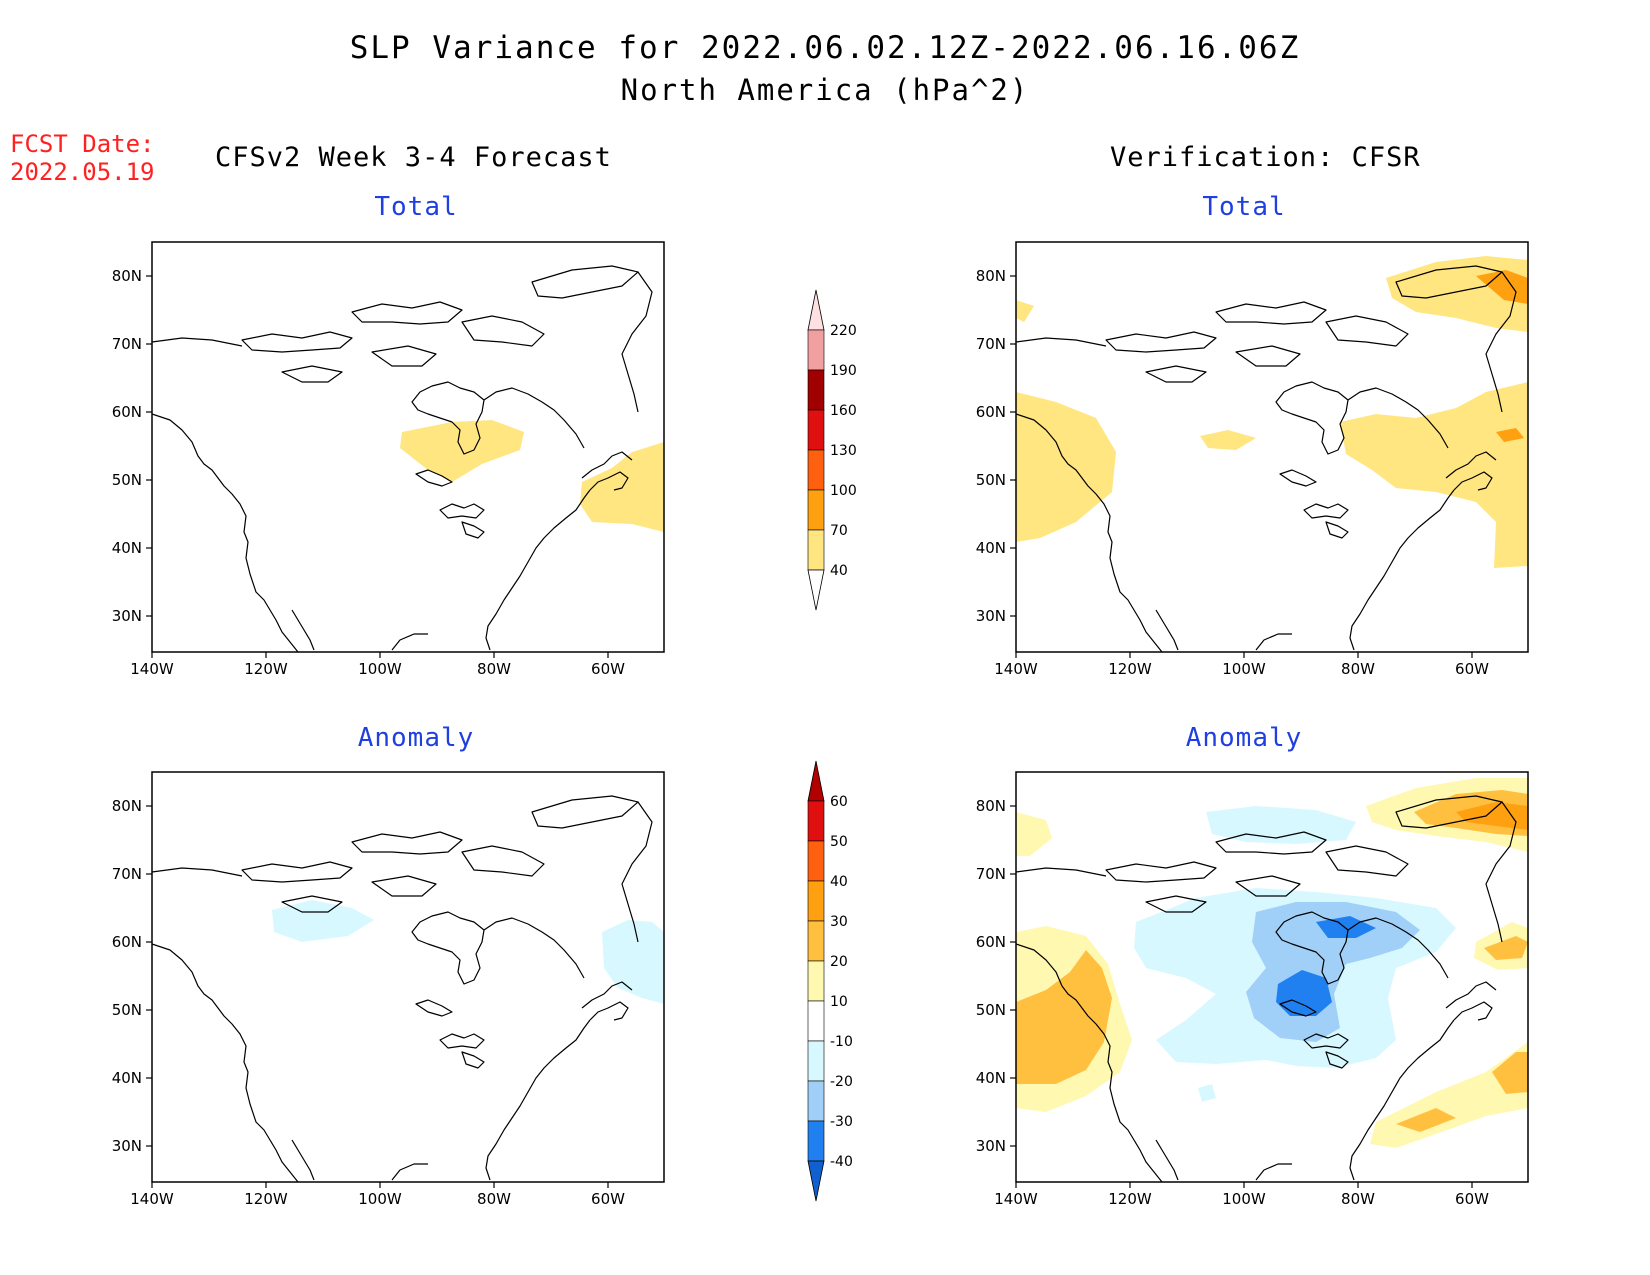 This screenshot has width=1650, height=1275. Describe the element at coordinates (843, 331) in the screenshot. I see `colorbar-level-label: 220` at that location.